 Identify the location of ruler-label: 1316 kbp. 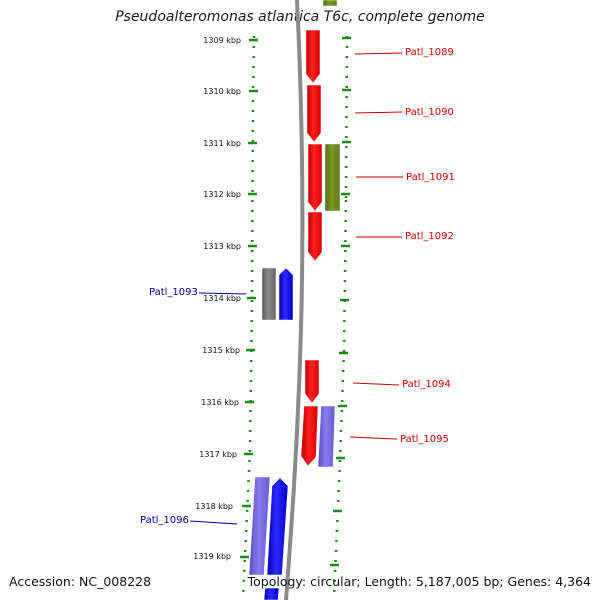
(220, 402).